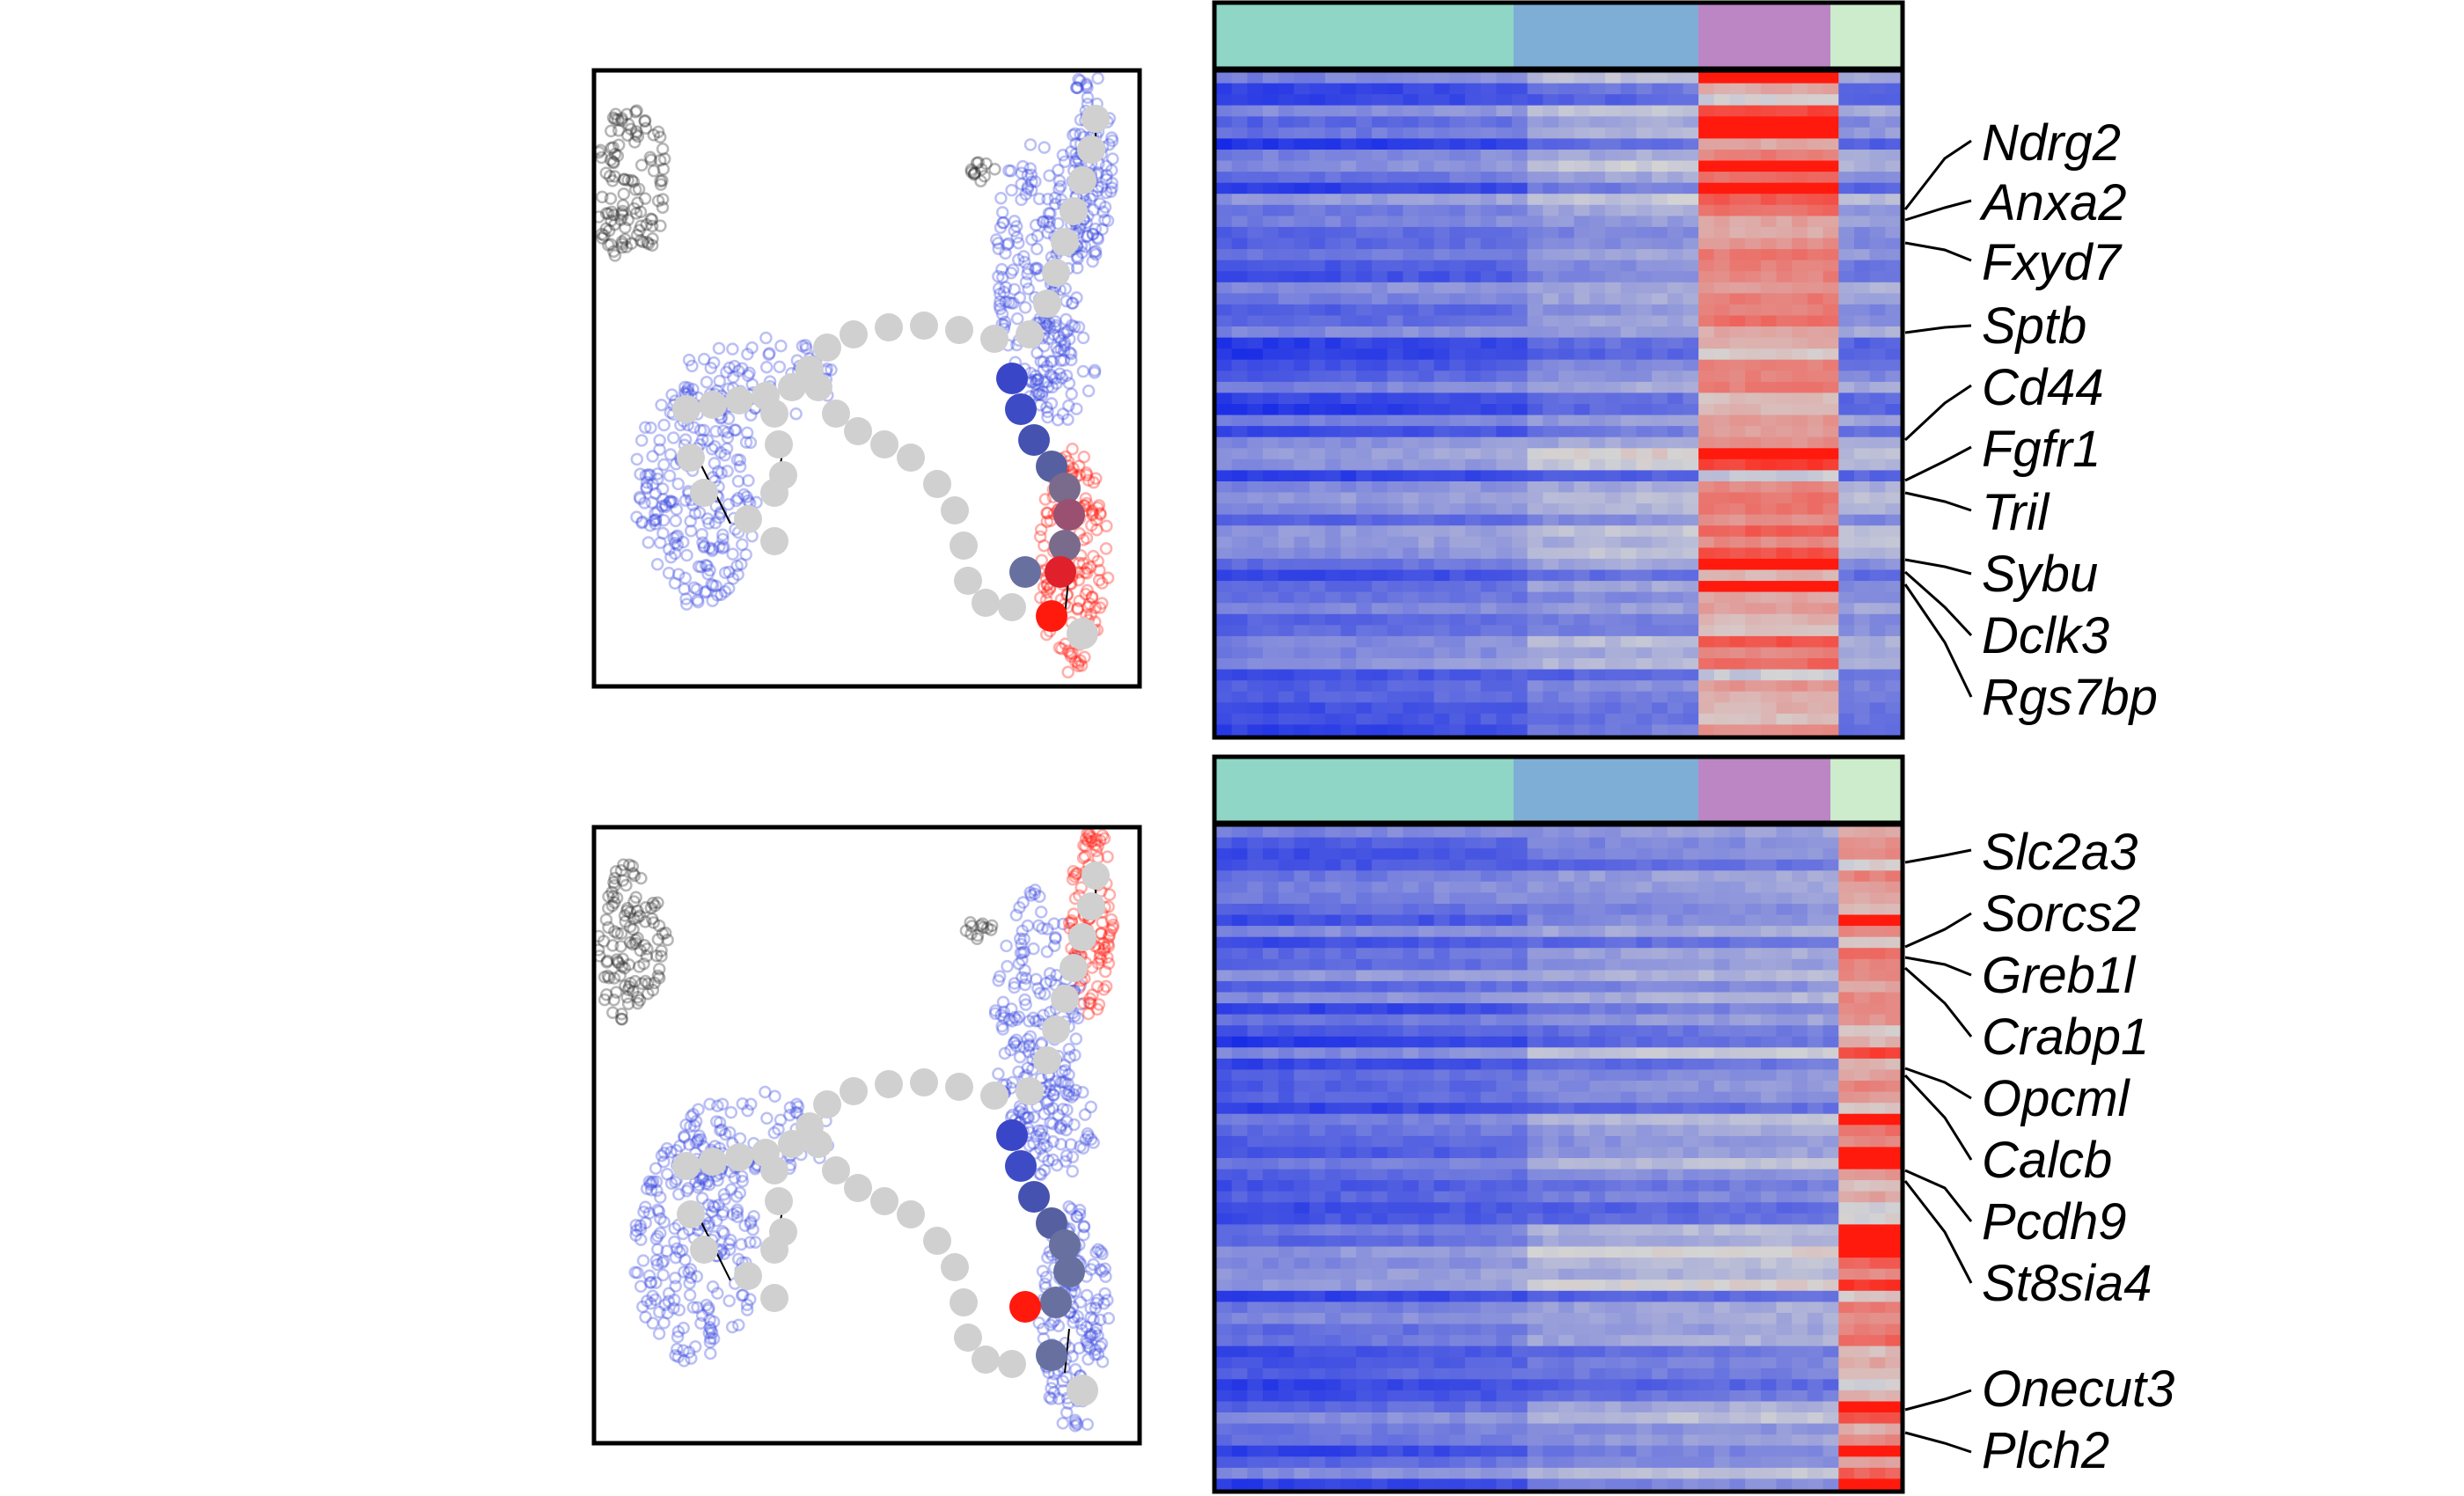  I want to click on gene-label: Tril, so click(2016, 513).